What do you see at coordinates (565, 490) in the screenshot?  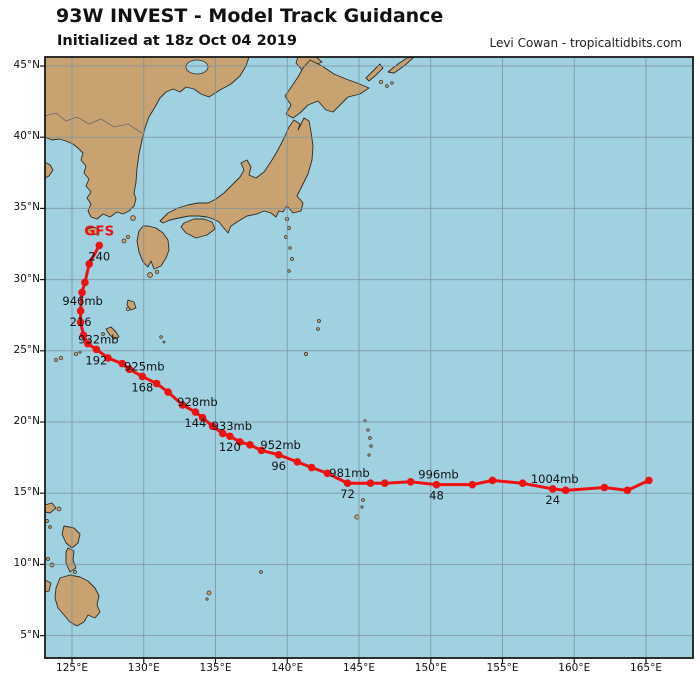 I see `track-point-18h` at bounding box center [565, 490].